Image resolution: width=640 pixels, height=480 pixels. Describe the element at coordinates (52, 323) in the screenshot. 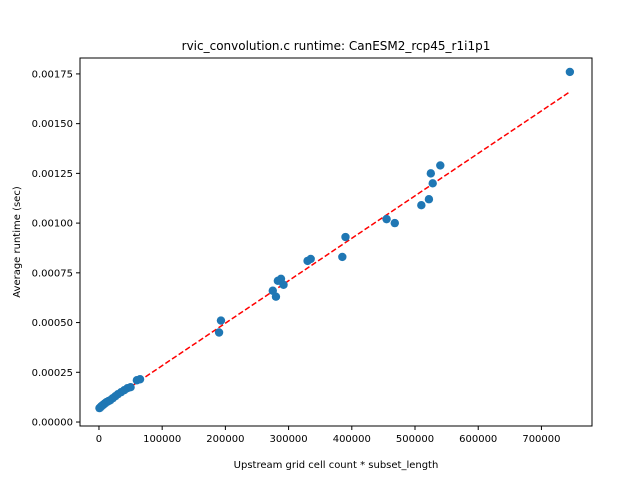

I see `y-tick-label: 0.00050` at that location.